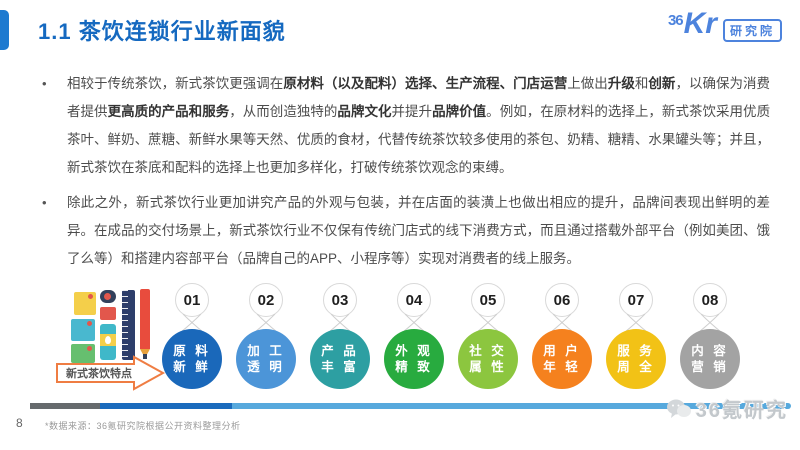  What do you see at coordinates (266, 351) in the screenshot?
I see `feature-label-line1: 加 工` at bounding box center [266, 351].